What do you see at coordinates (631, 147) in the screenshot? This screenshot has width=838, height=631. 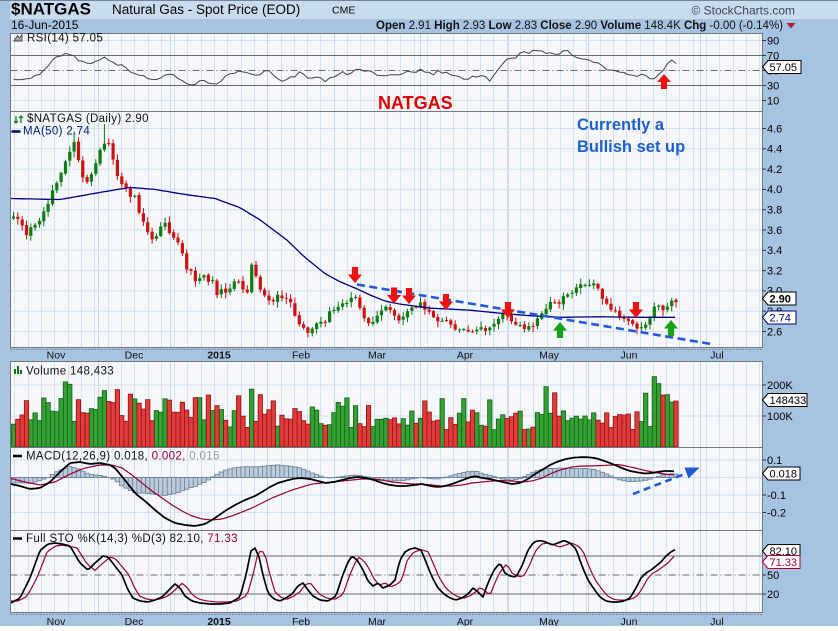 I see `svg-text: Bullish set up` at bounding box center [631, 147].